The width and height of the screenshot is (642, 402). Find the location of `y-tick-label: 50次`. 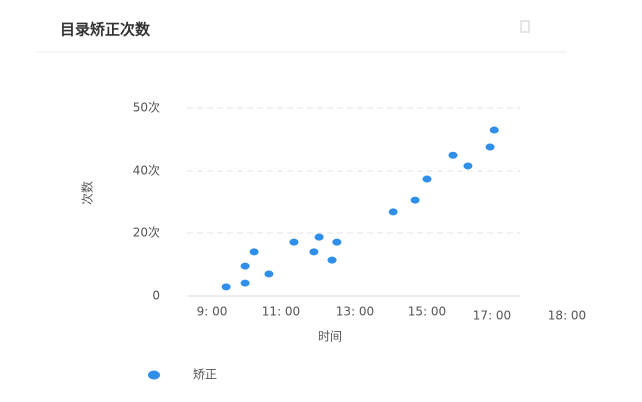

y-tick-label: 50次 is located at coordinates (146, 108).